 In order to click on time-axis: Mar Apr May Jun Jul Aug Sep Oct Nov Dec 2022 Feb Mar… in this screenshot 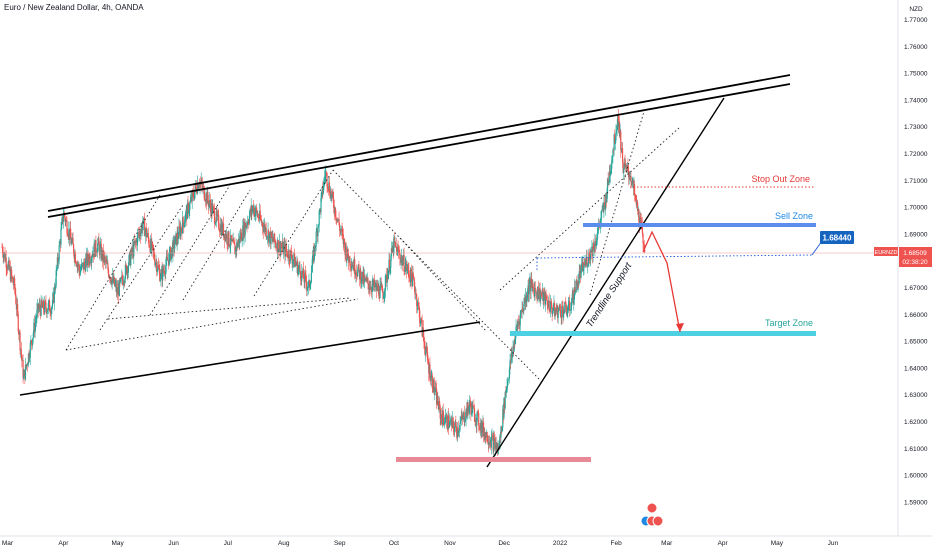, I will do `click(420, 543)`.